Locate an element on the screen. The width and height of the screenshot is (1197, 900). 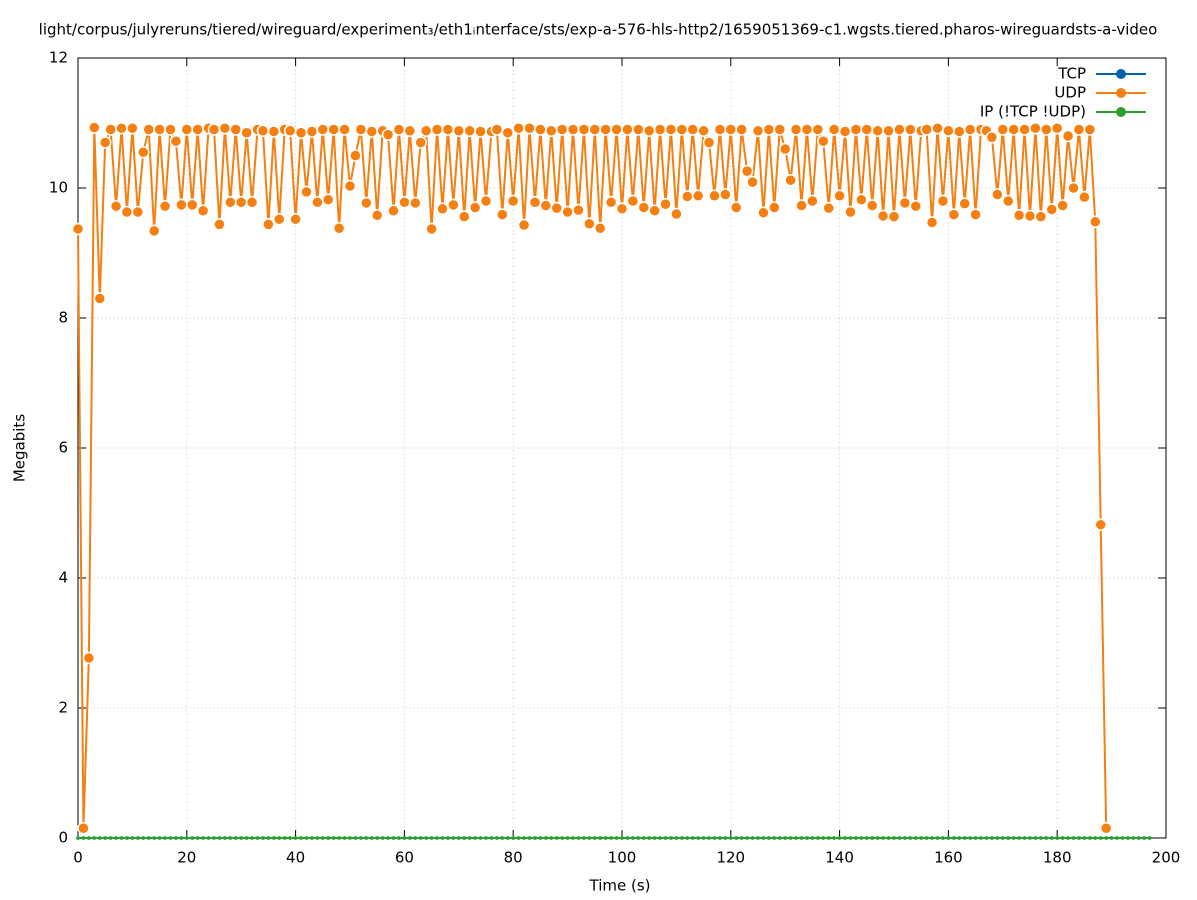
x-tick-label: 0 is located at coordinates (78, 858).